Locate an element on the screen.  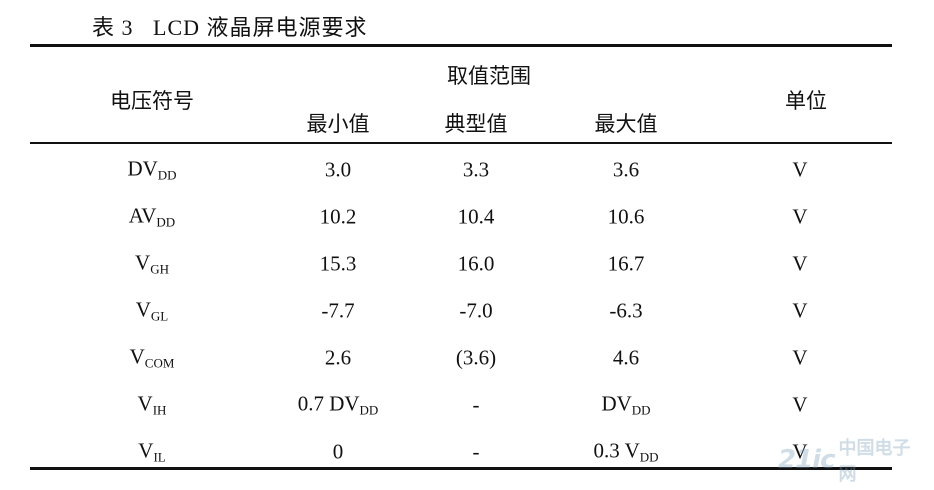
cell-symbol: VGL is located at coordinates (152, 311).